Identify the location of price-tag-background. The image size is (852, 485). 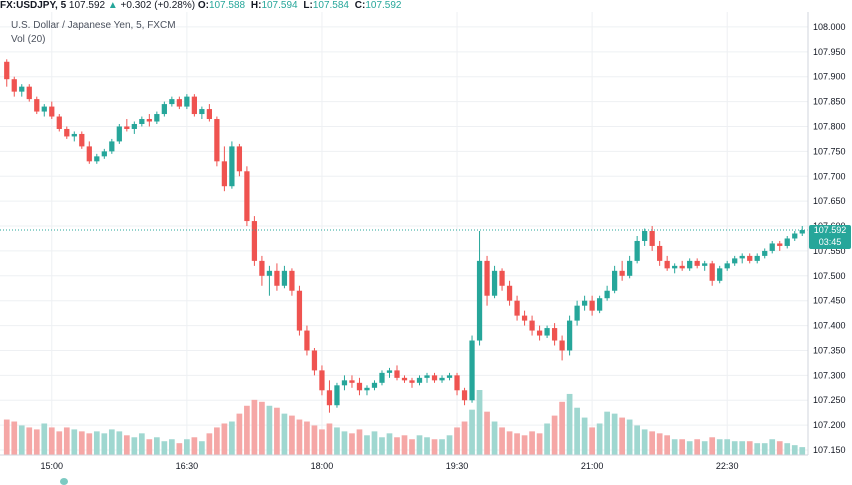
(830, 237).